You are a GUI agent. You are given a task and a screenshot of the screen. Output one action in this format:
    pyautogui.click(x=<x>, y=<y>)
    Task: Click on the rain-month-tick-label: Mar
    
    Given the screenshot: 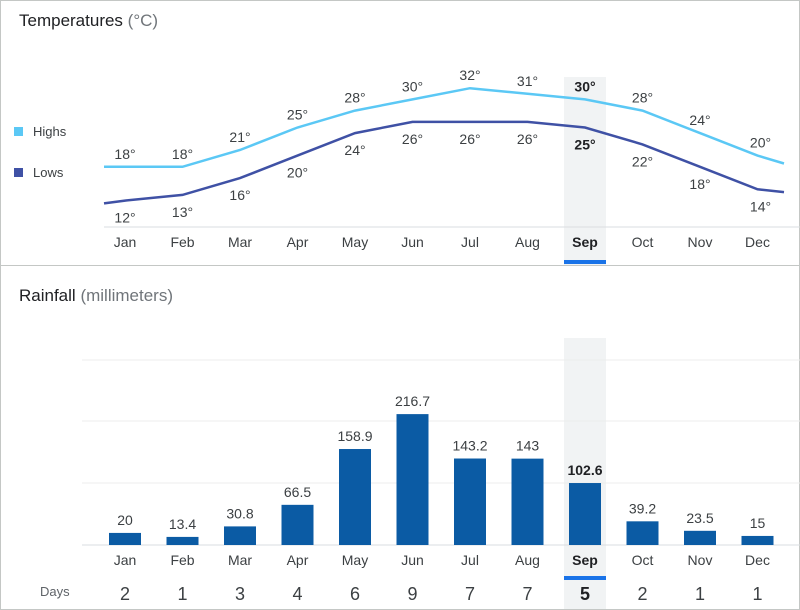 What is the action you would take?
    pyautogui.click(x=240, y=560)
    